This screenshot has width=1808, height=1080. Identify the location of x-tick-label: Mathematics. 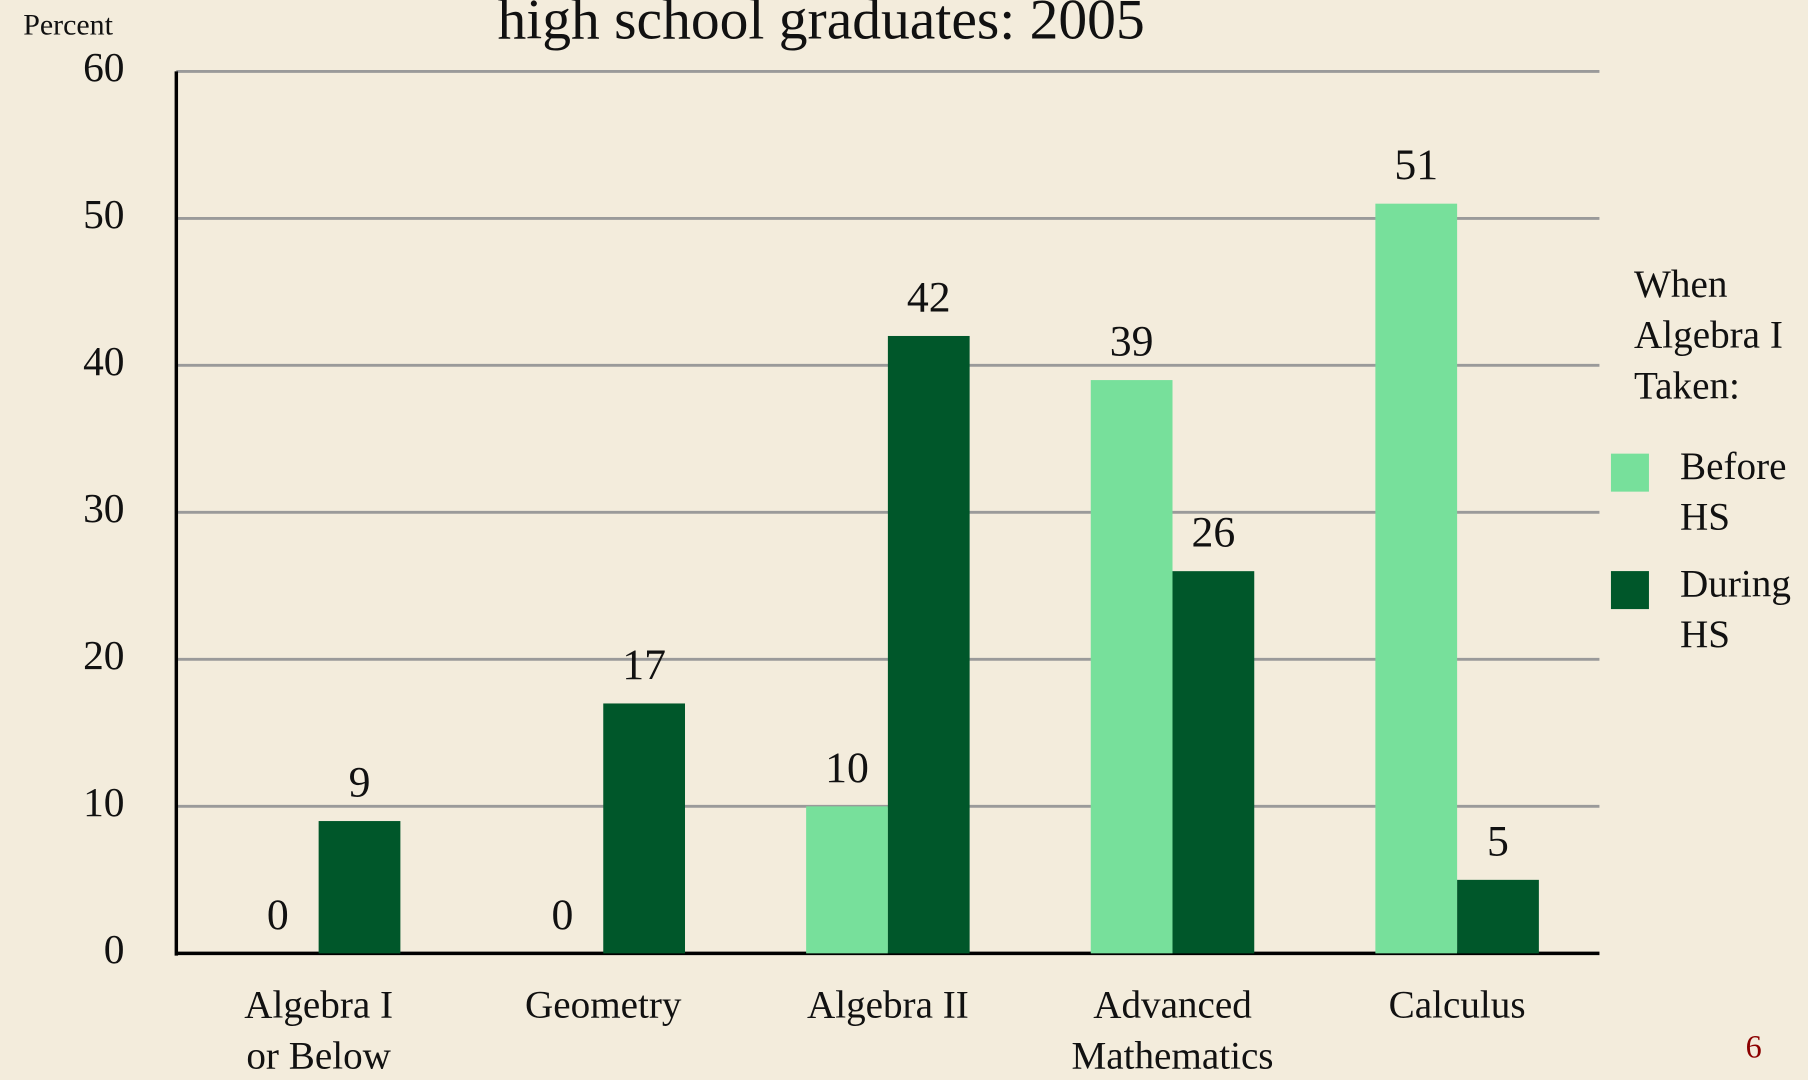
(1172, 1055).